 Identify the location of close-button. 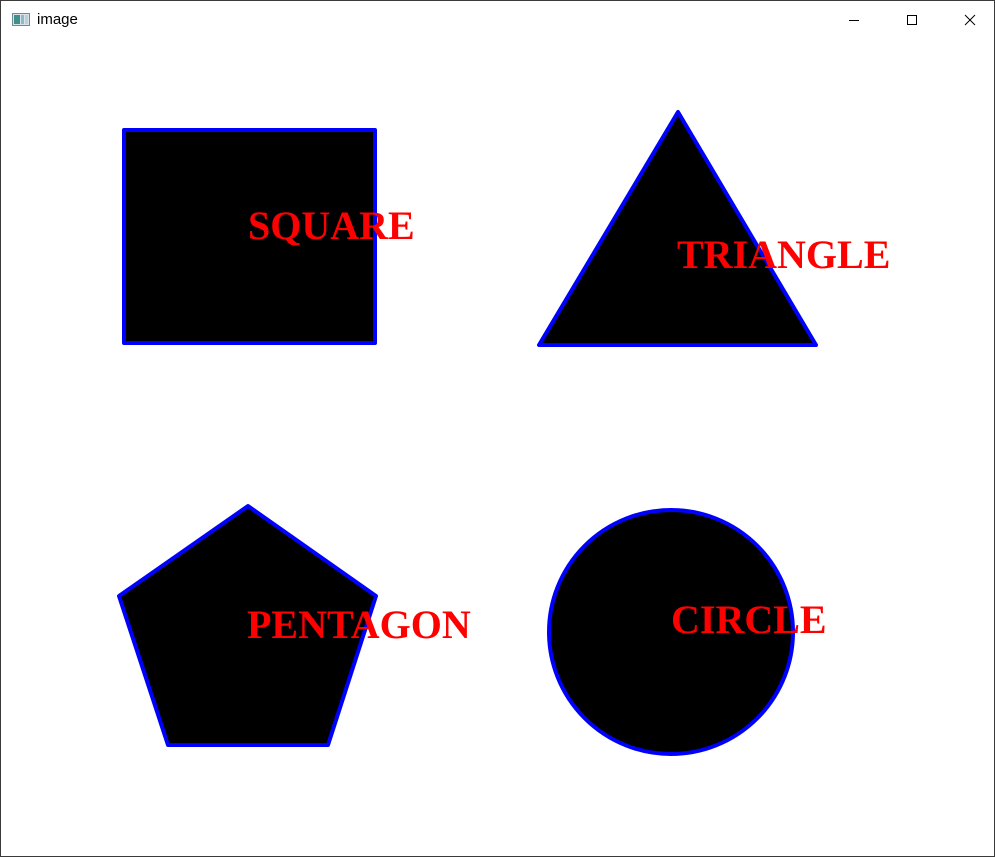
(967, 20).